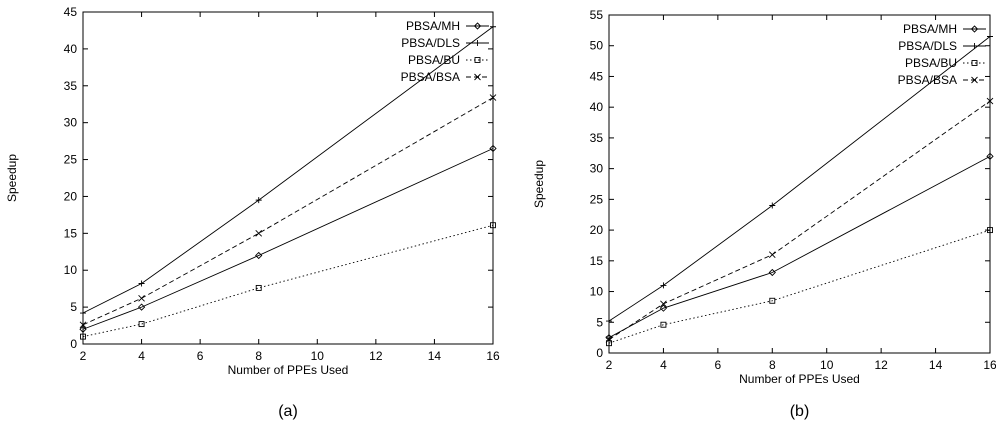 Image resolution: width=996 pixels, height=427 pixels. I want to click on panel-label: (b), so click(800, 411).